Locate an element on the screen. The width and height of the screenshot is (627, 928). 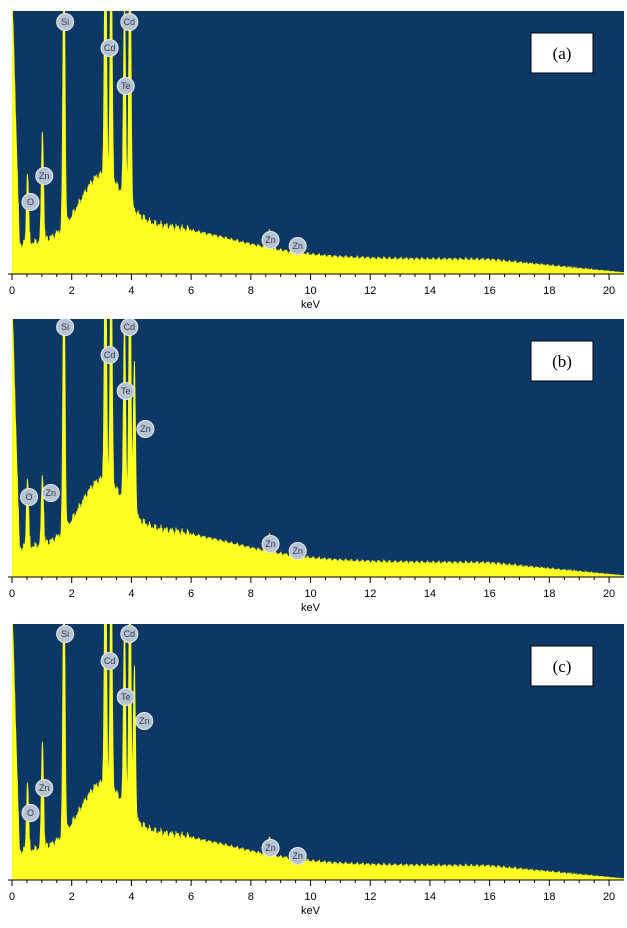
panel-label: (b) is located at coordinates (562, 361).